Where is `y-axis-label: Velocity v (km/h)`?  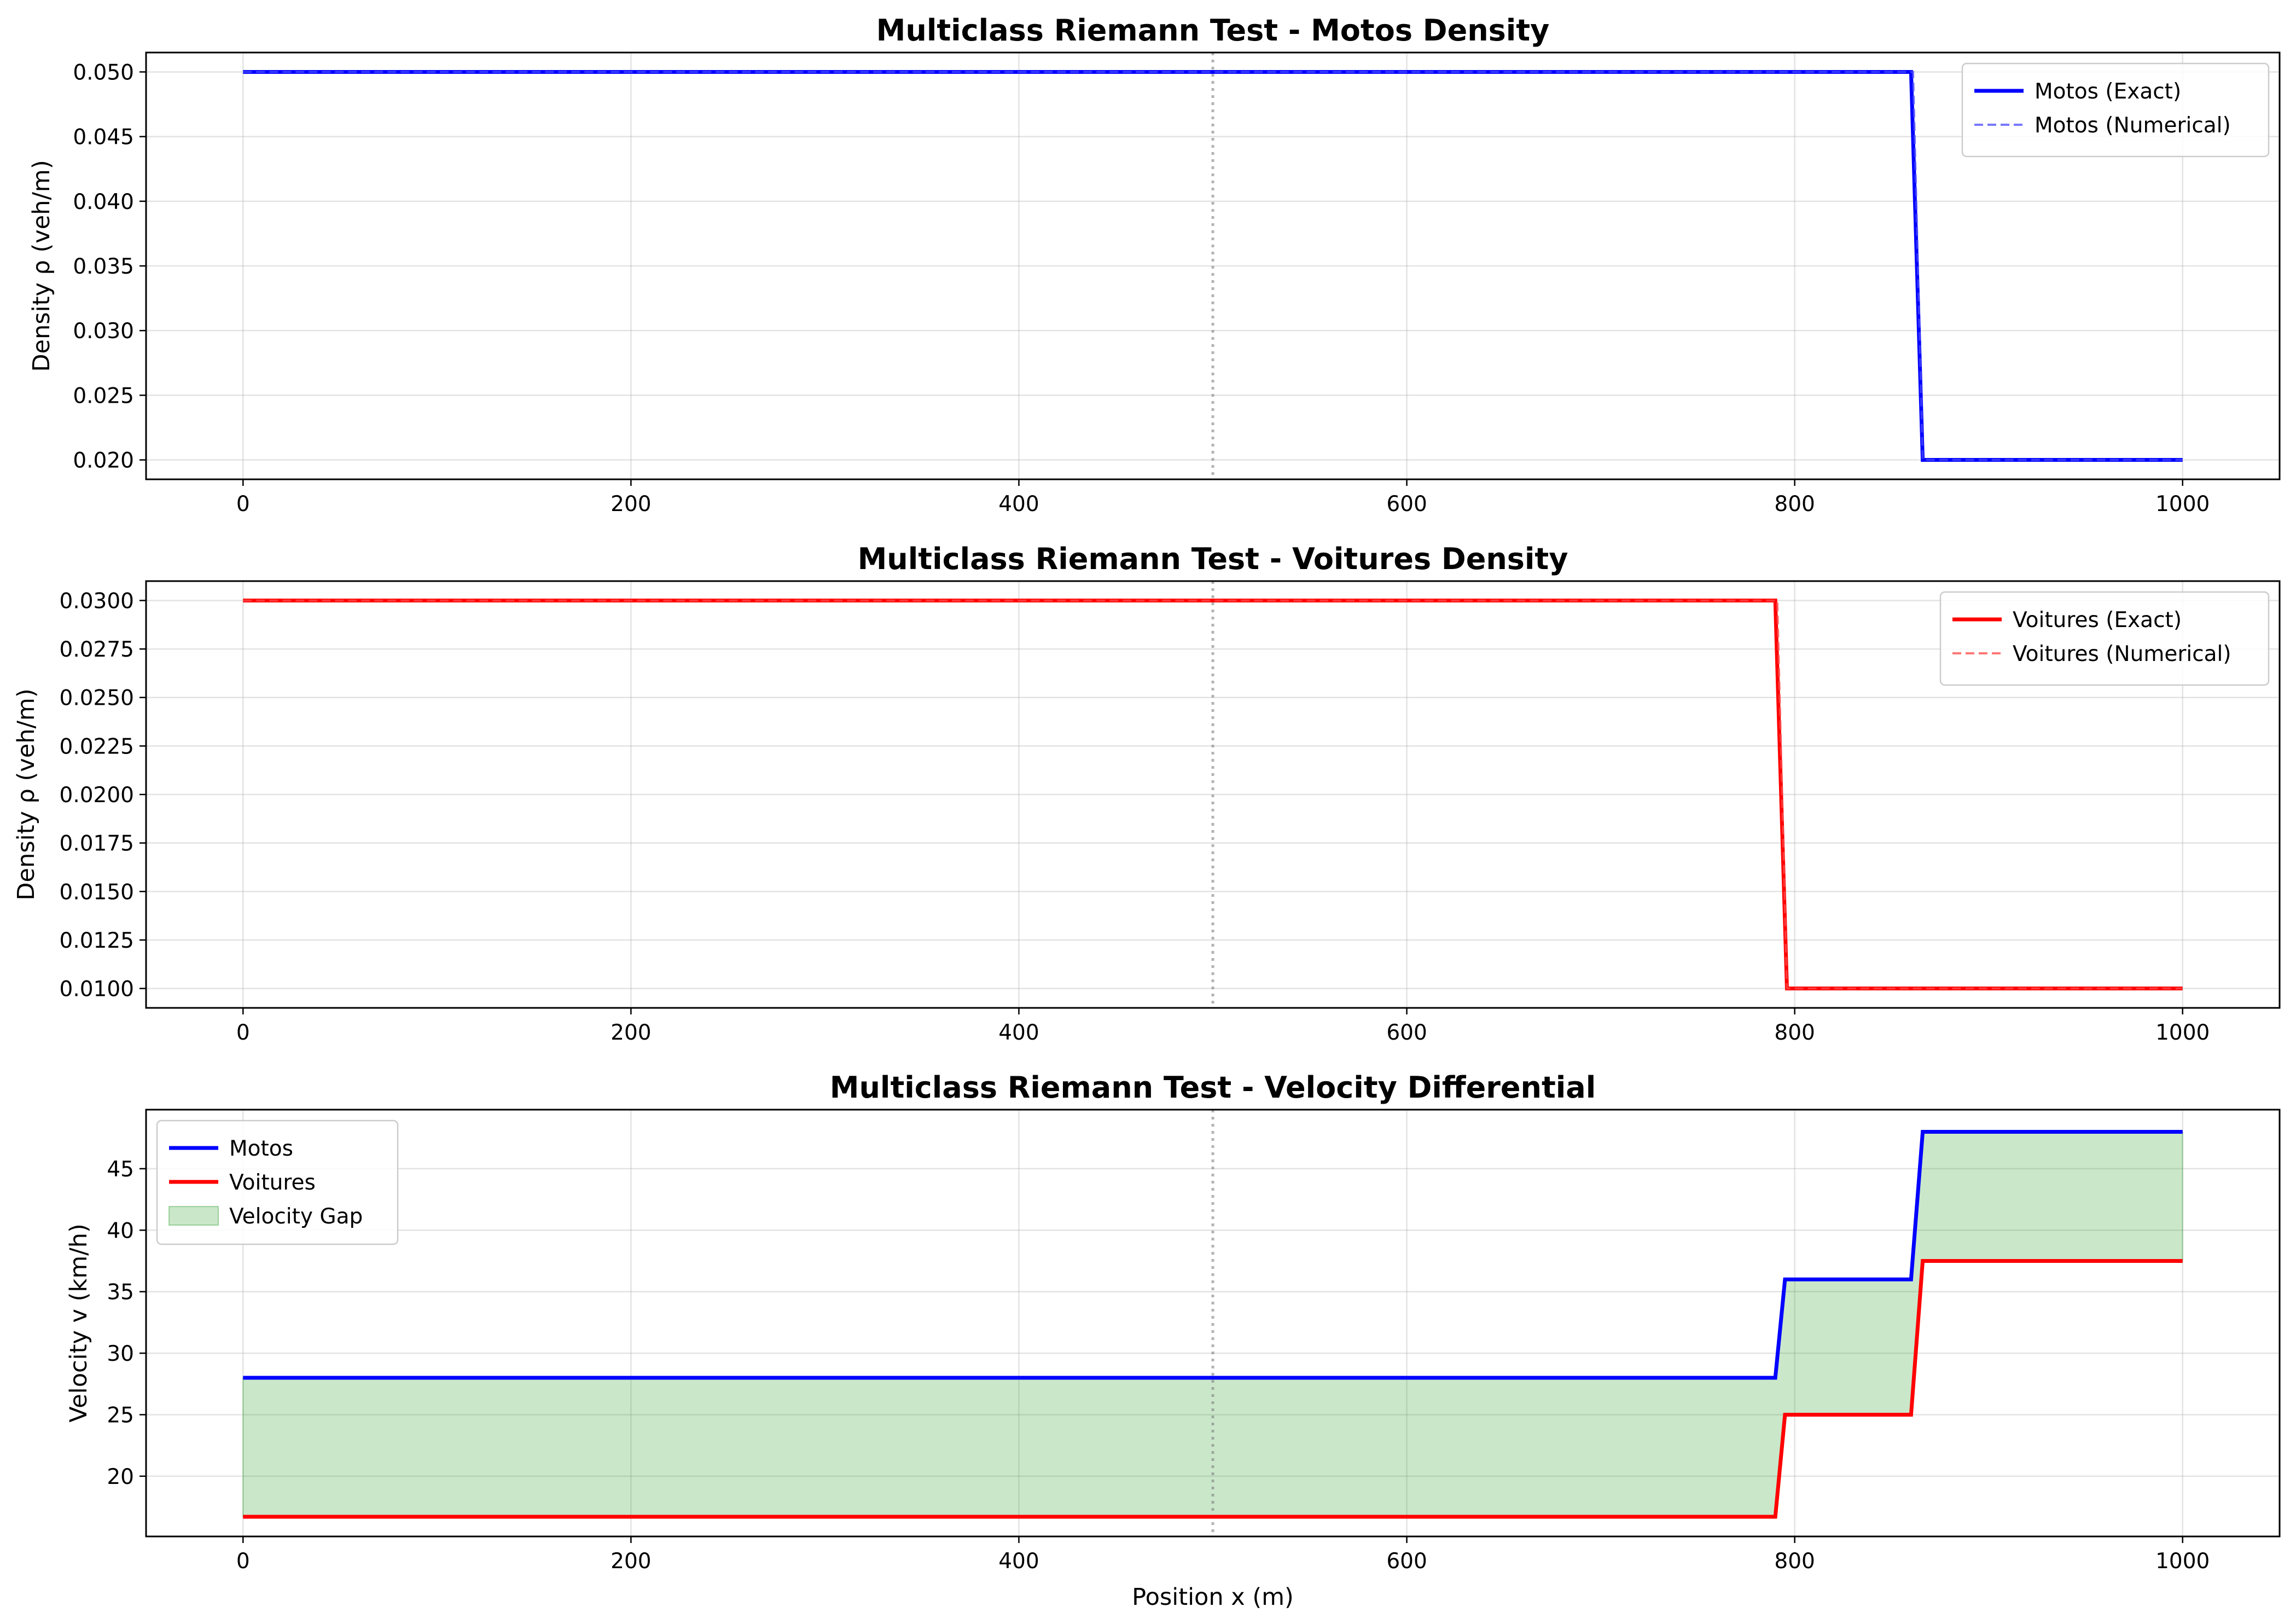 y-axis-label: Velocity v (km/h) is located at coordinates (78, 1323).